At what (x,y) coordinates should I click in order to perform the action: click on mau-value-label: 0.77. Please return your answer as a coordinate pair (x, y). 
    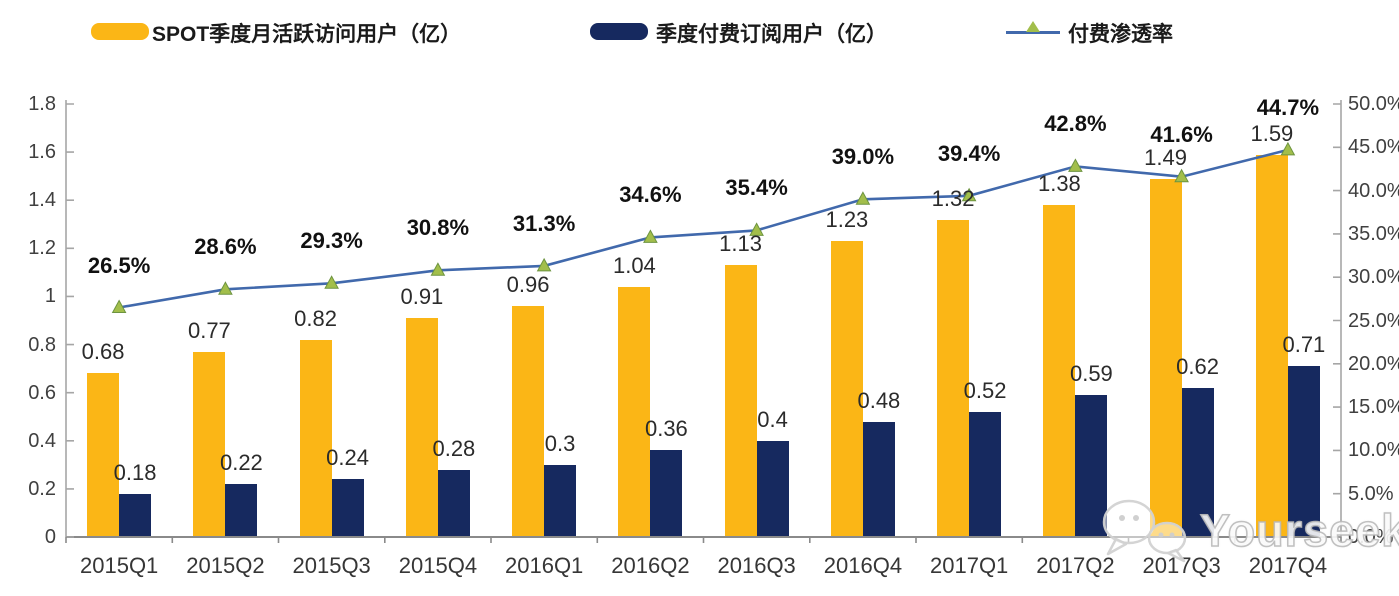
    Looking at the image, I should click on (209, 330).